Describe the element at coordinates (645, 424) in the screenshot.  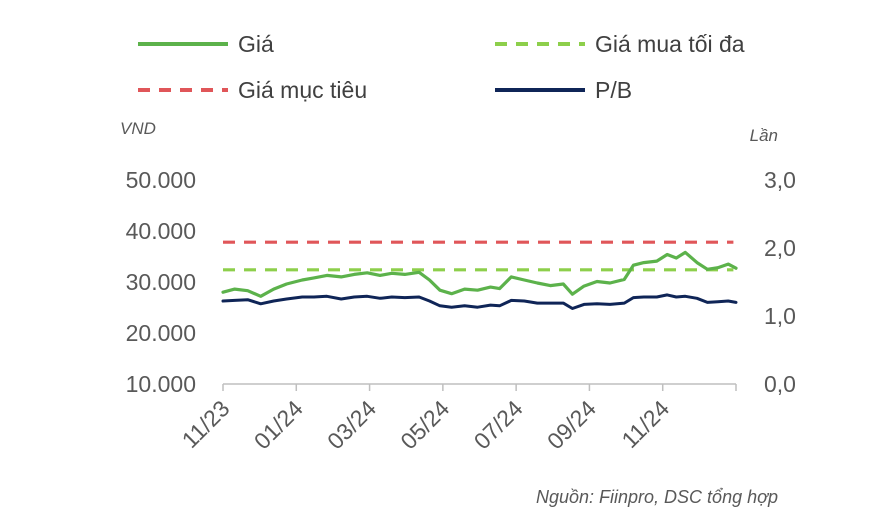
I see `x-tick-label: 11/24` at that location.